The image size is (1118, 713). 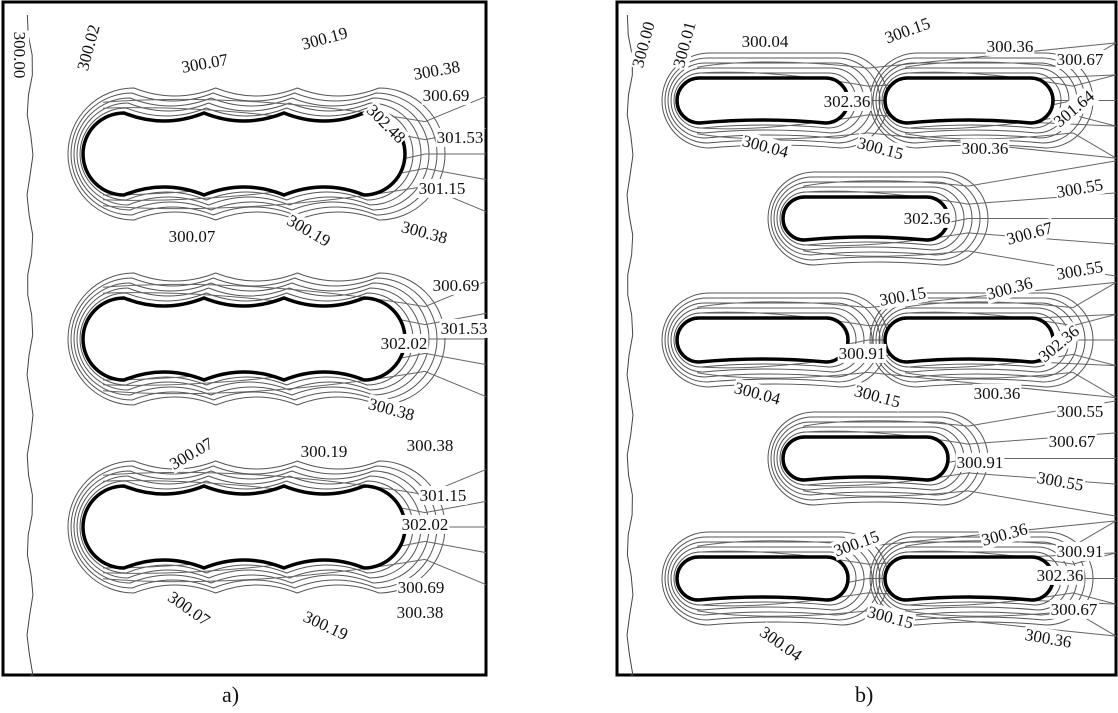 I want to click on isotherm-label: 300.00, so click(x=19, y=55).